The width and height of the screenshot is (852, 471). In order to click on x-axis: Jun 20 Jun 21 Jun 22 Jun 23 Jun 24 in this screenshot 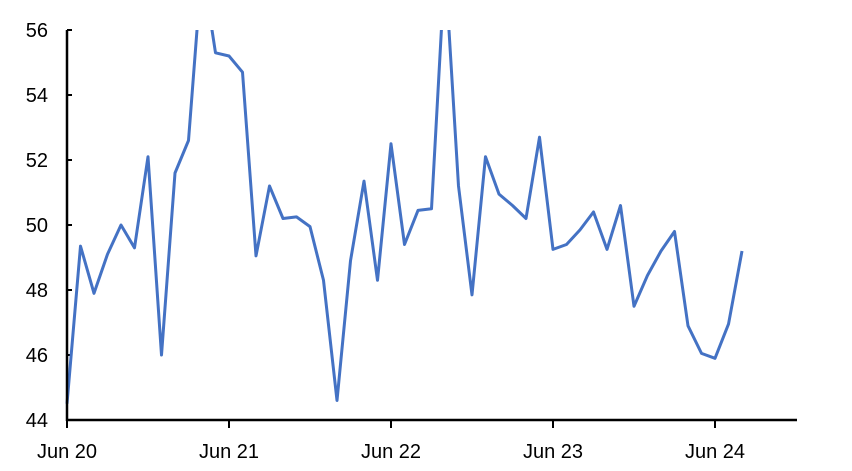, I will do `click(391, 441)`.